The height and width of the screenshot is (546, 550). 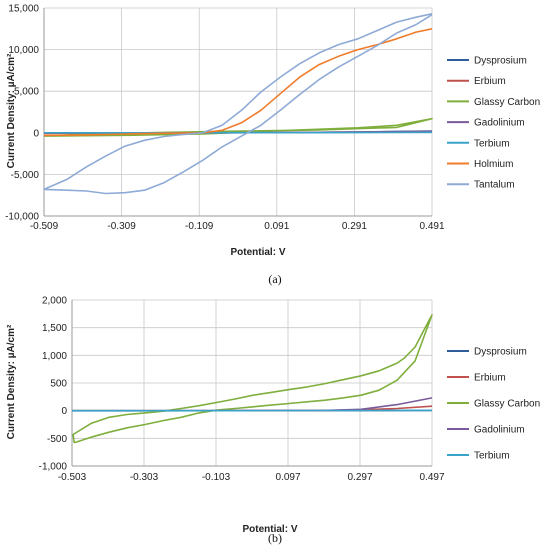 What do you see at coordinates (25, 175) in the screenshot?
I see `chart-a-y-tick-label: -5,000` at bounding box center [25, 175].